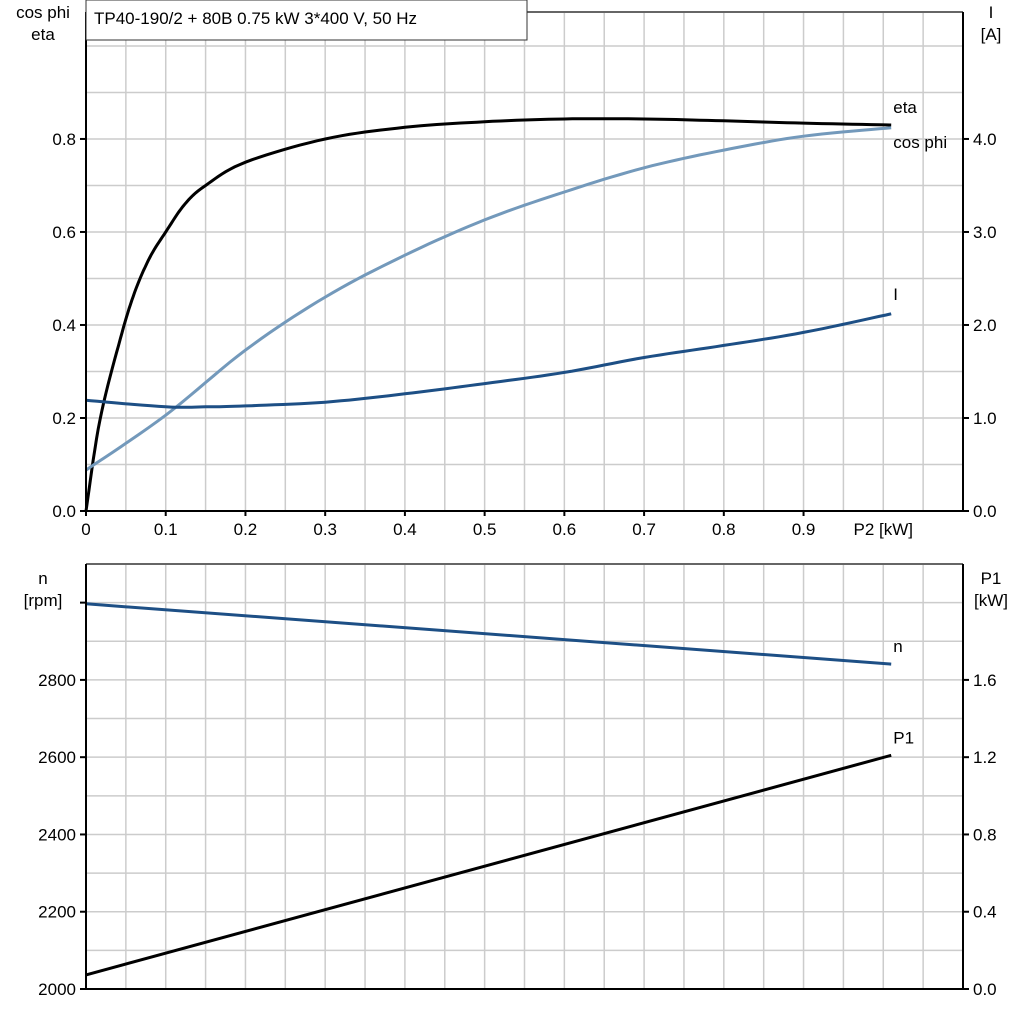  Describe the element at coordinates (43, 12) in the screenshot. I see `y-left-axis-label: cos phi` at that location.